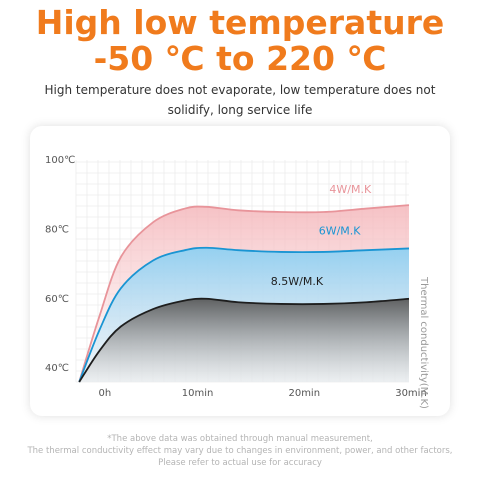 This screenshot has height=480, width=480. I want to click on page-title-line-2: -50 ℃ to 220 ℃, so click(240, 58).